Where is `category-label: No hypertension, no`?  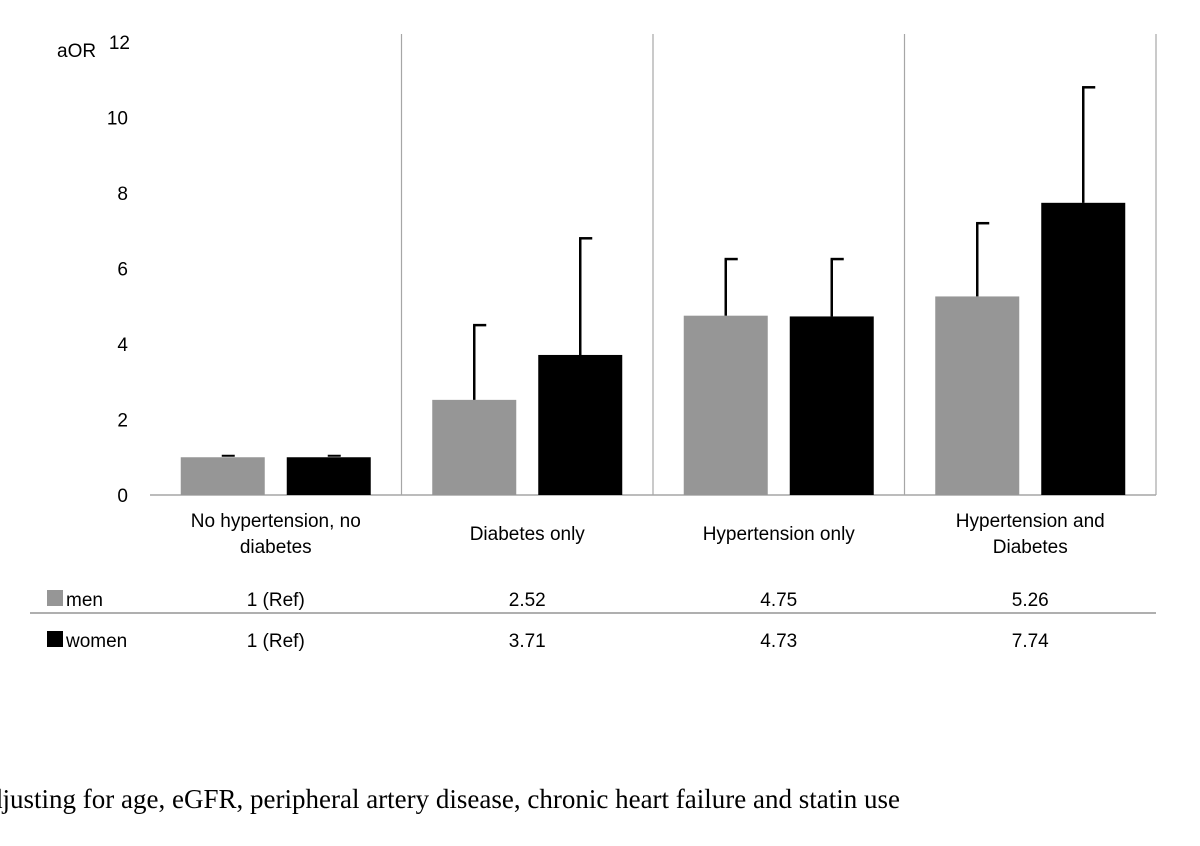 category-label: No hypertension, no is located at coordinates (276, 521).